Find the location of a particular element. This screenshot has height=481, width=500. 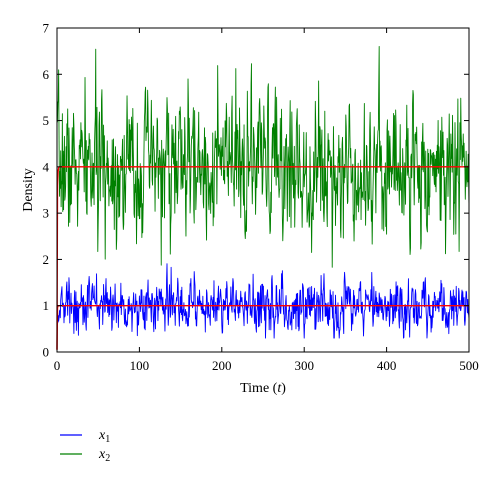

y-tick-label: 1 is located at coordinates (46, 305).